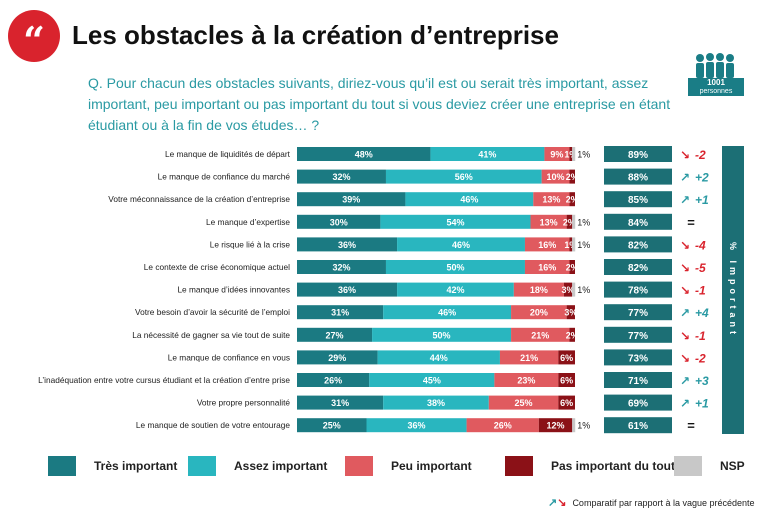  Describe the element at coordinates (638, 381) in the screenshot. I see `total-value: 71%` at that location.